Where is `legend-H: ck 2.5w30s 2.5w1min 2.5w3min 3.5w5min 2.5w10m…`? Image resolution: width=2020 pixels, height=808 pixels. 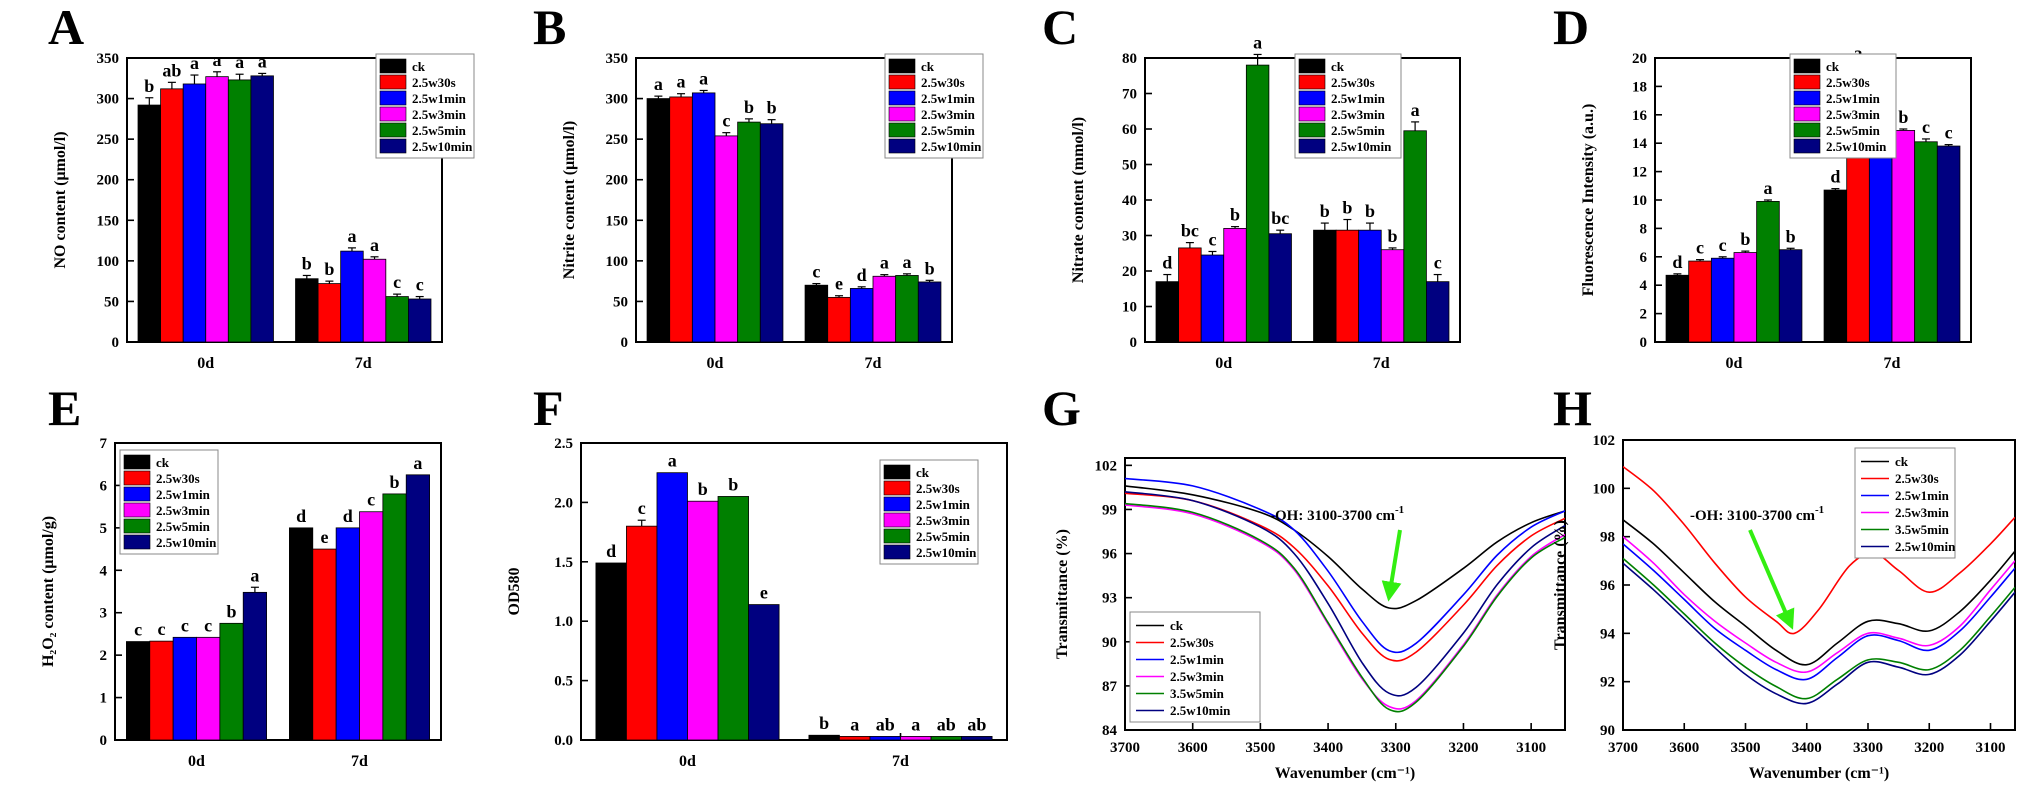
legend-H: ck 2.5w30s 2.5w1min 2.5w3min 3.5w5min 2.5w10m… is located at coordinates (1905, 503).